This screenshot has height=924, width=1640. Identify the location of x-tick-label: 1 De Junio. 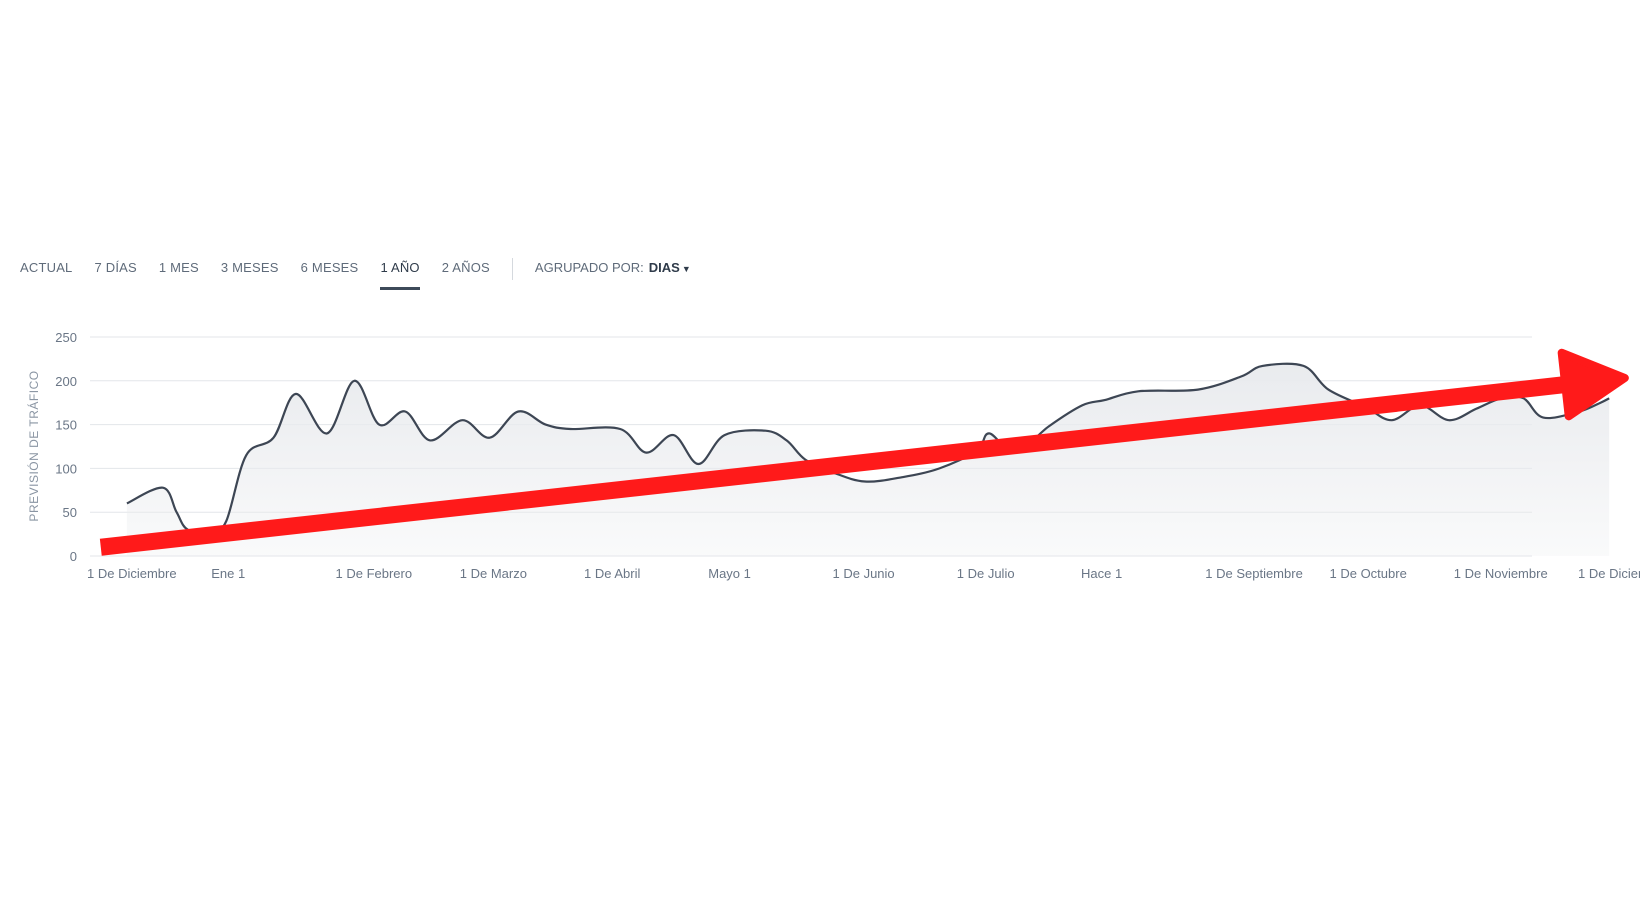
(864, 573).